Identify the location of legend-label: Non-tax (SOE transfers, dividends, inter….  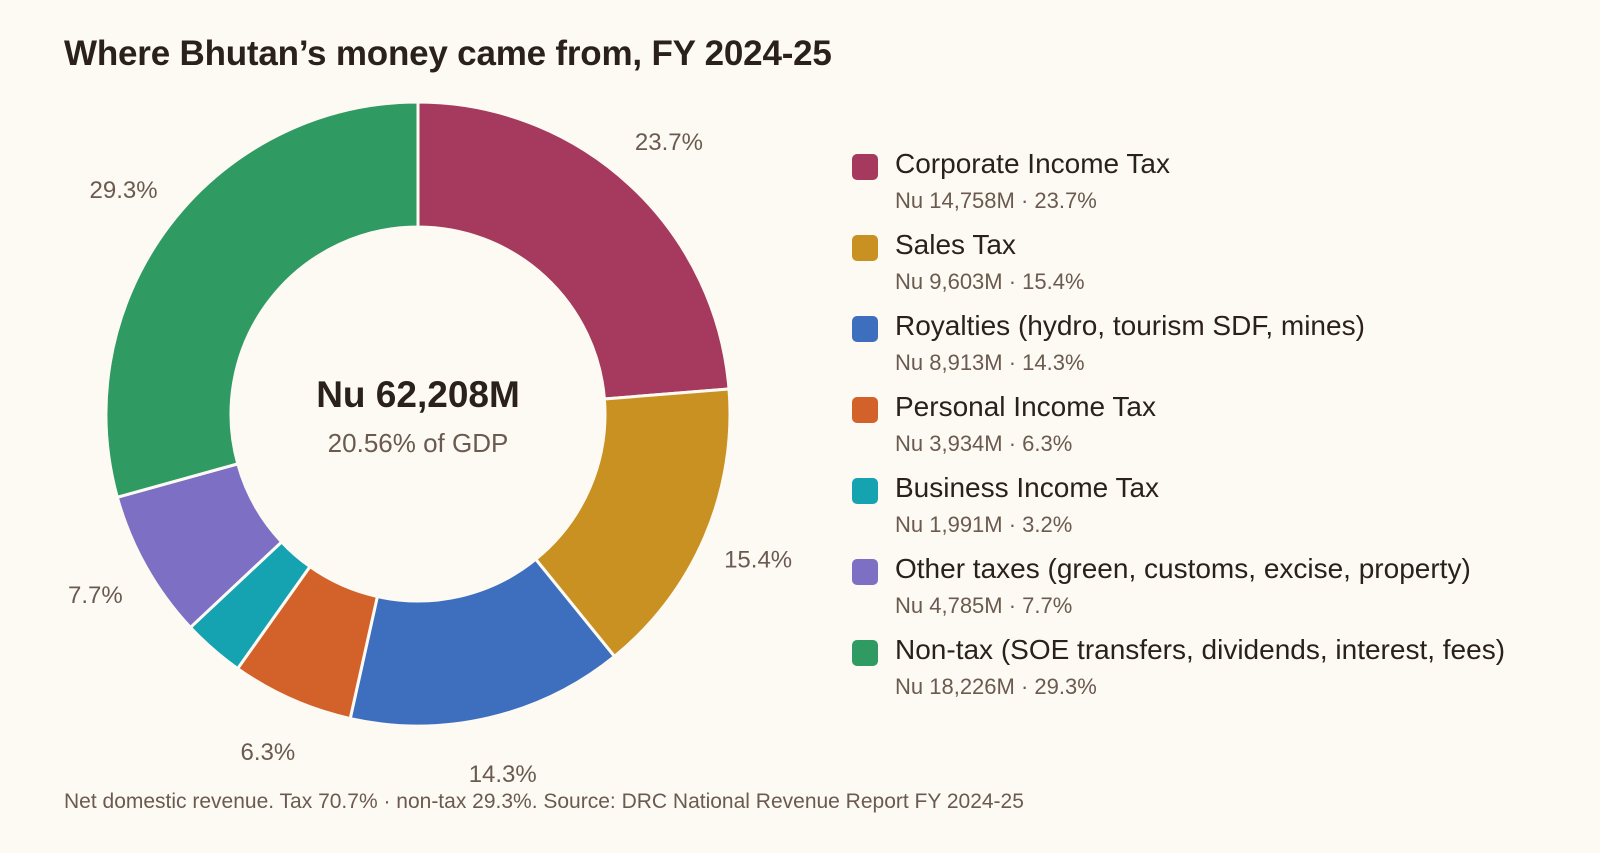
(1200, 649).